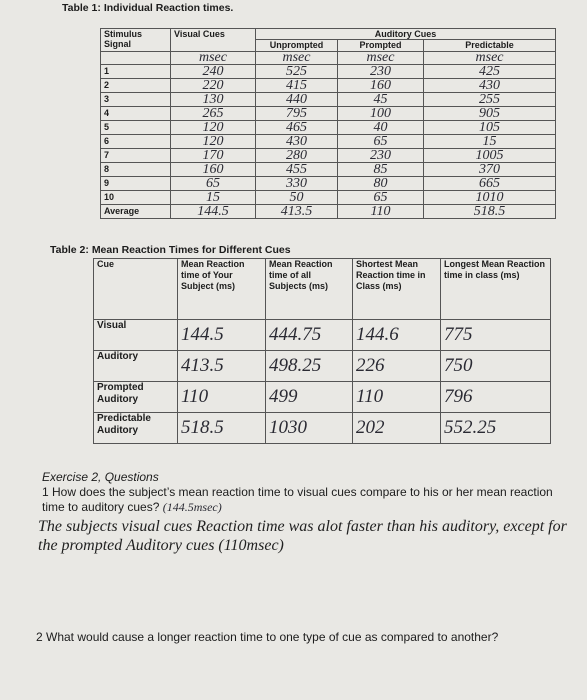 The image size is (587, 700). Describe the element at coordinates (135, 366) in the screenshot. I see `row-label: Auditory` at that location.